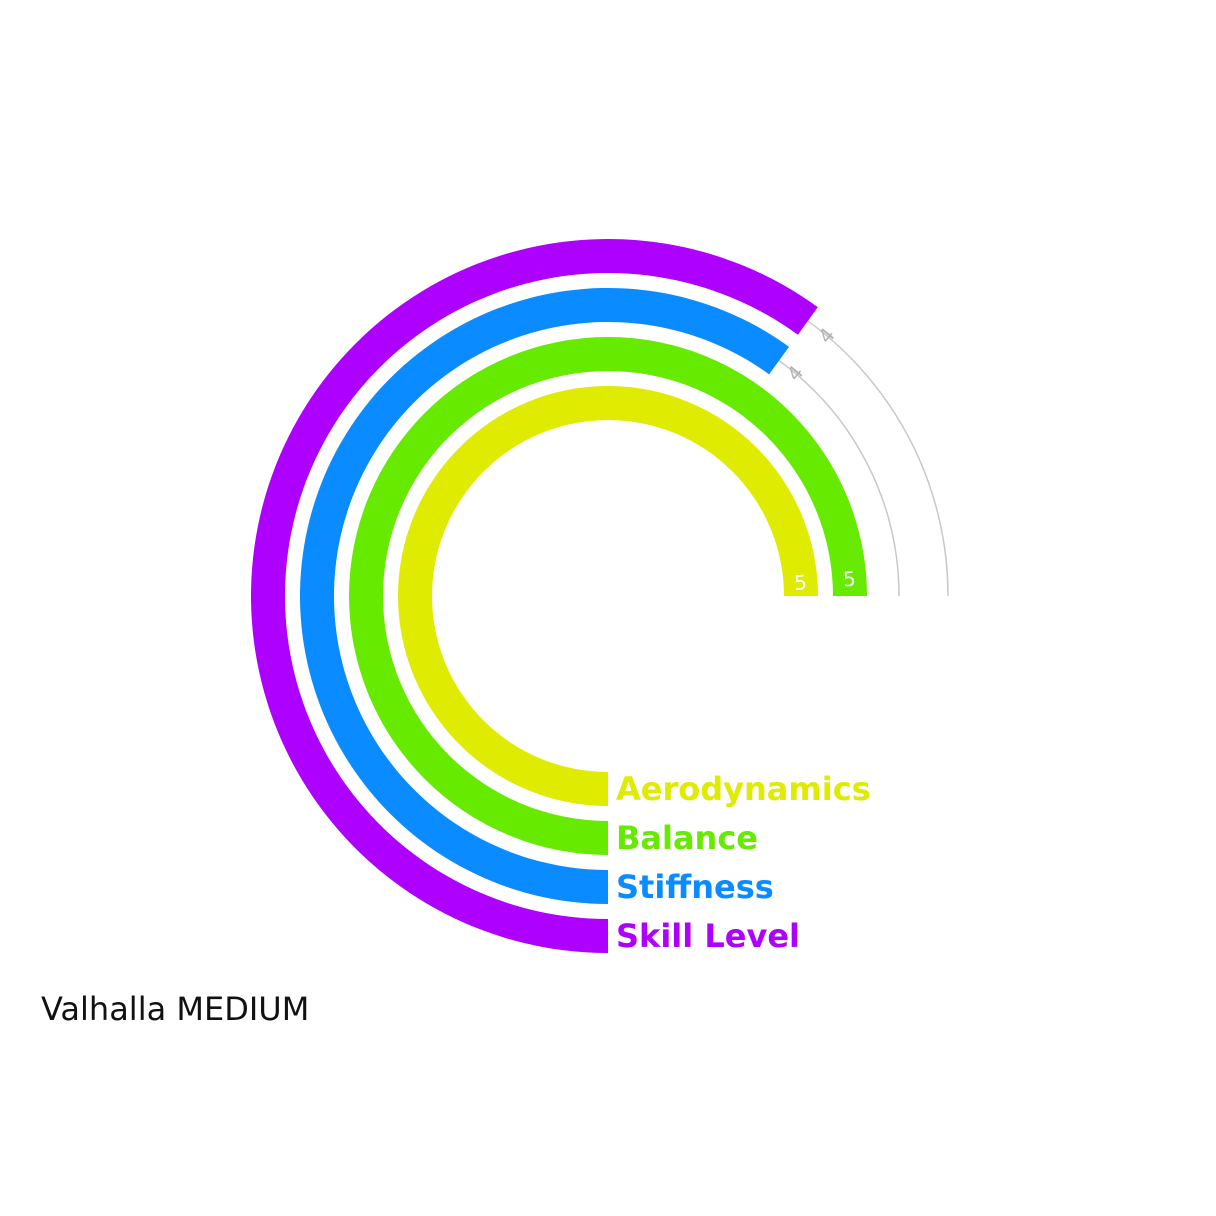 Image resolution: width=1216 pixels, height=1216 pixels. I want to click on chart-caption: Valhalla MEDIUM, so click(175, 1009).